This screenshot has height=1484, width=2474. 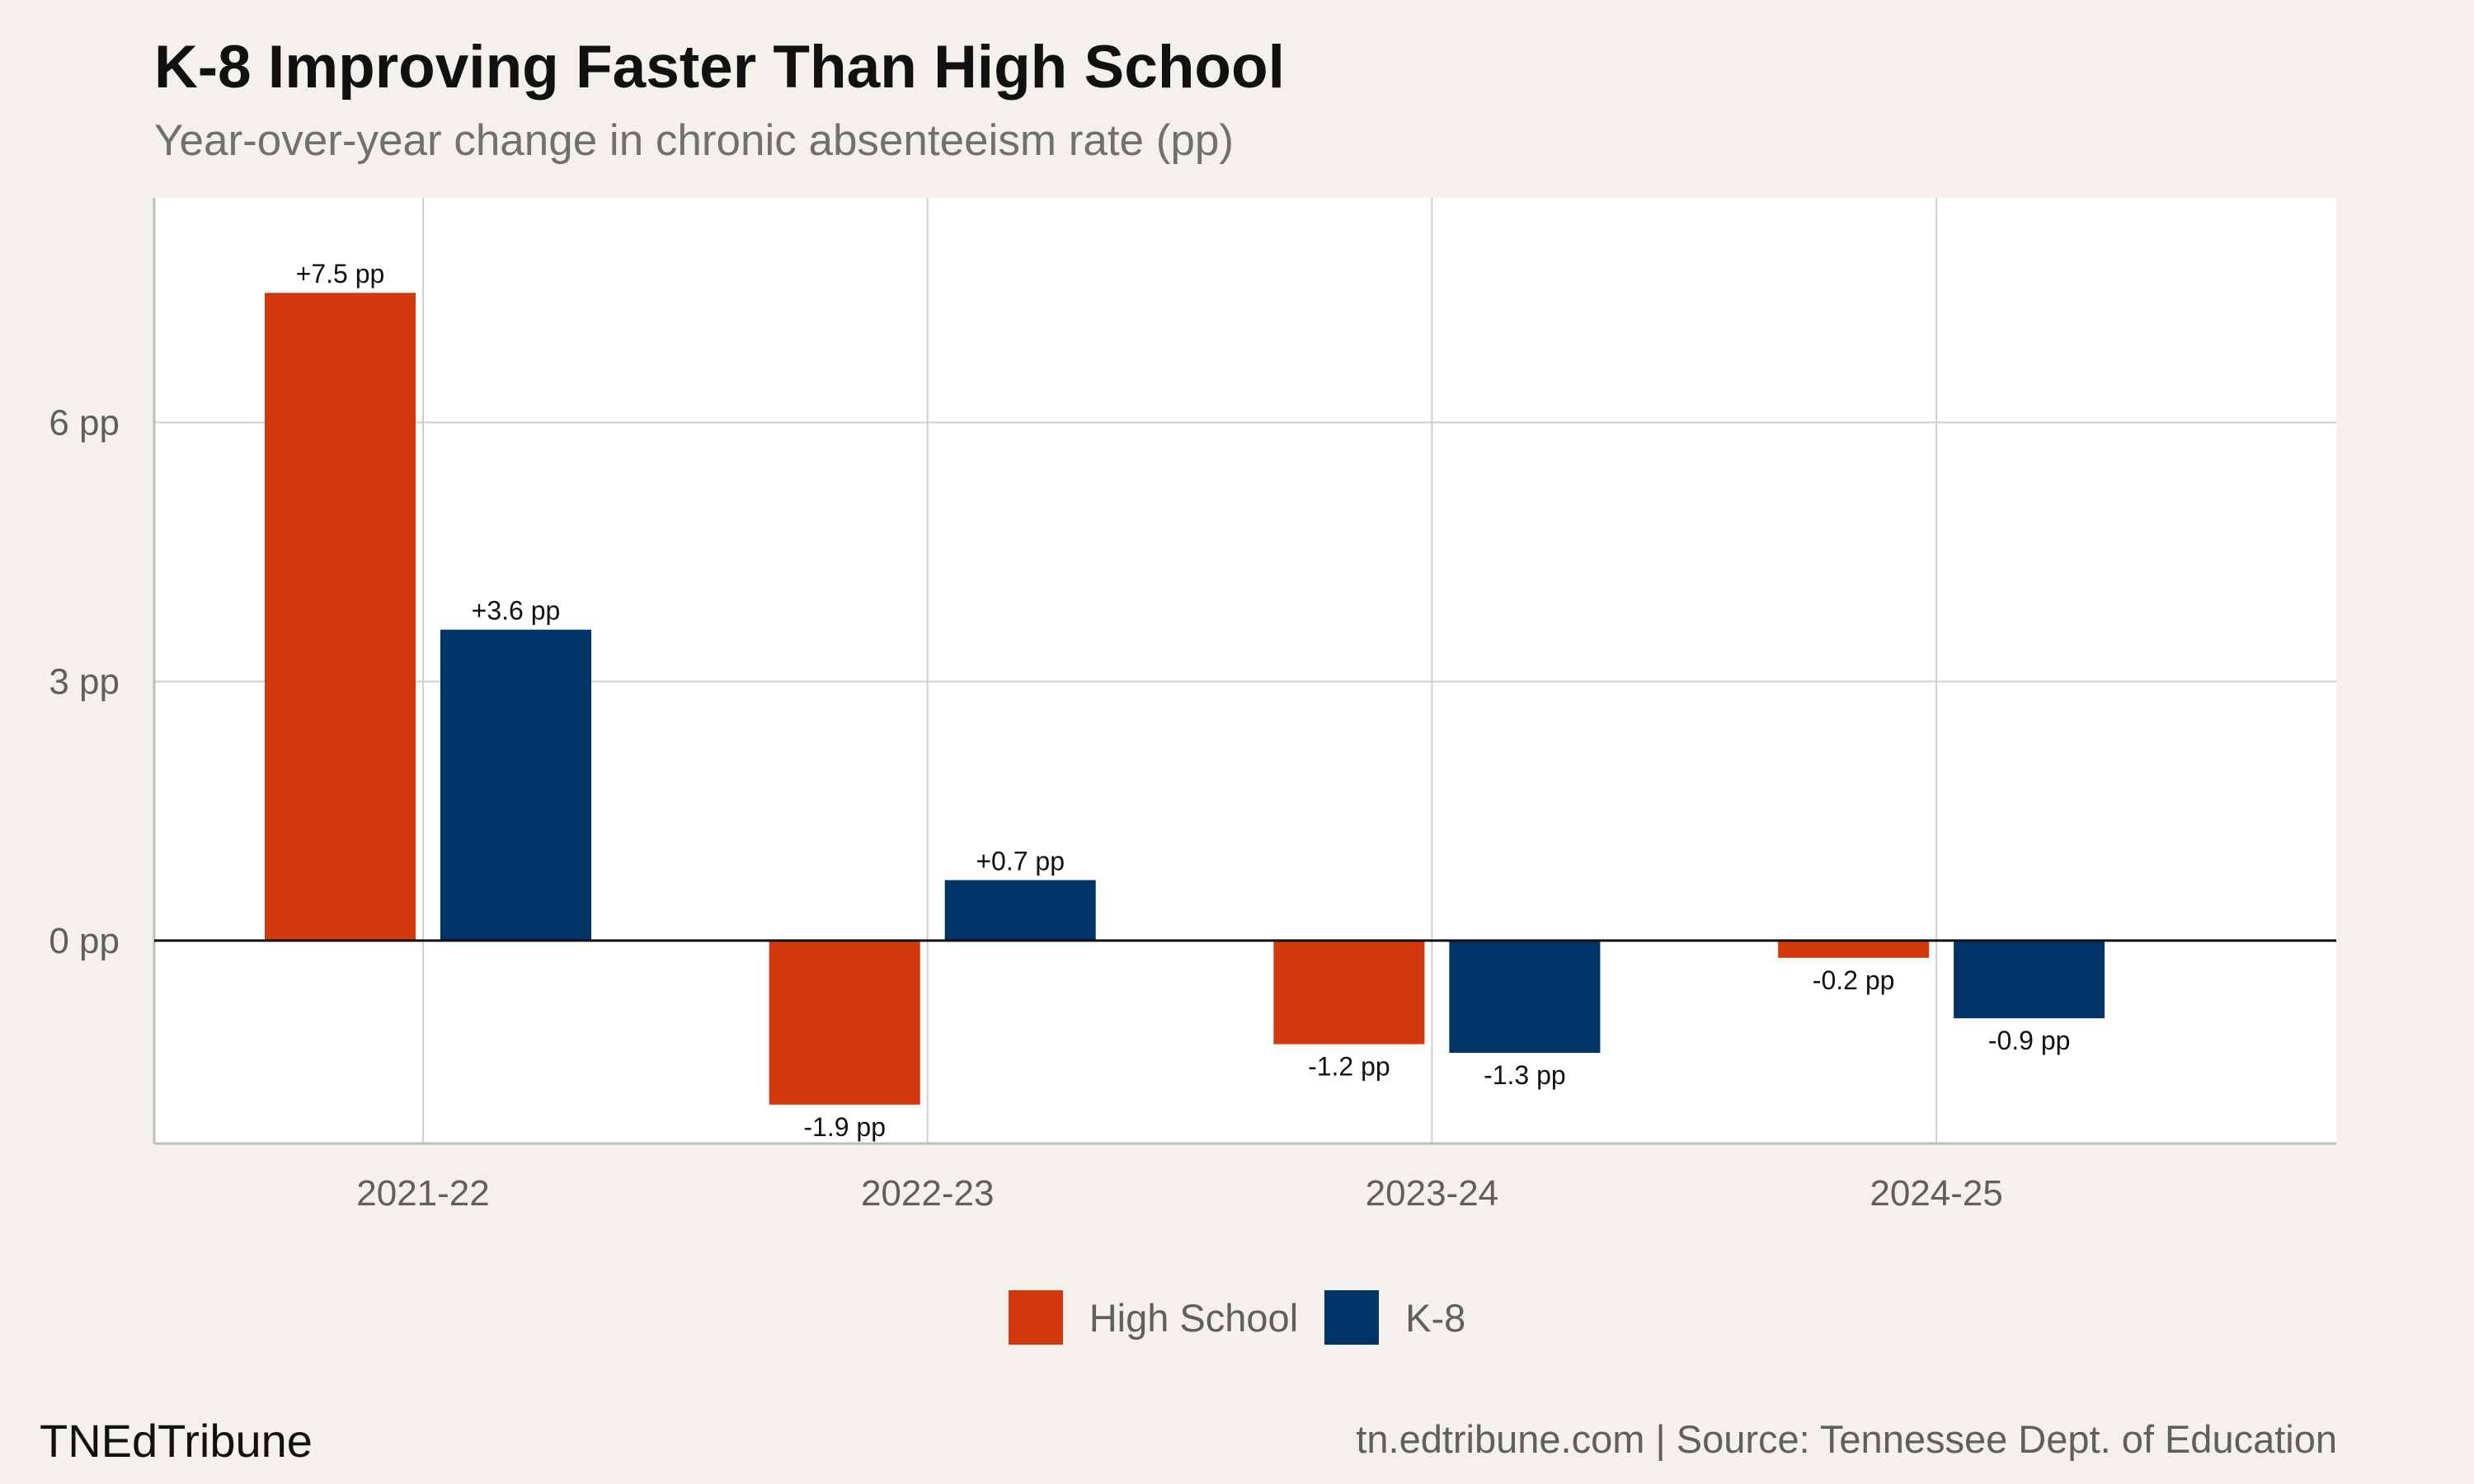 What do you see at coordinates (84, 941) in the screenshot?
I see `y-tick-label: 0 pp` at bounding box center [84, 941].